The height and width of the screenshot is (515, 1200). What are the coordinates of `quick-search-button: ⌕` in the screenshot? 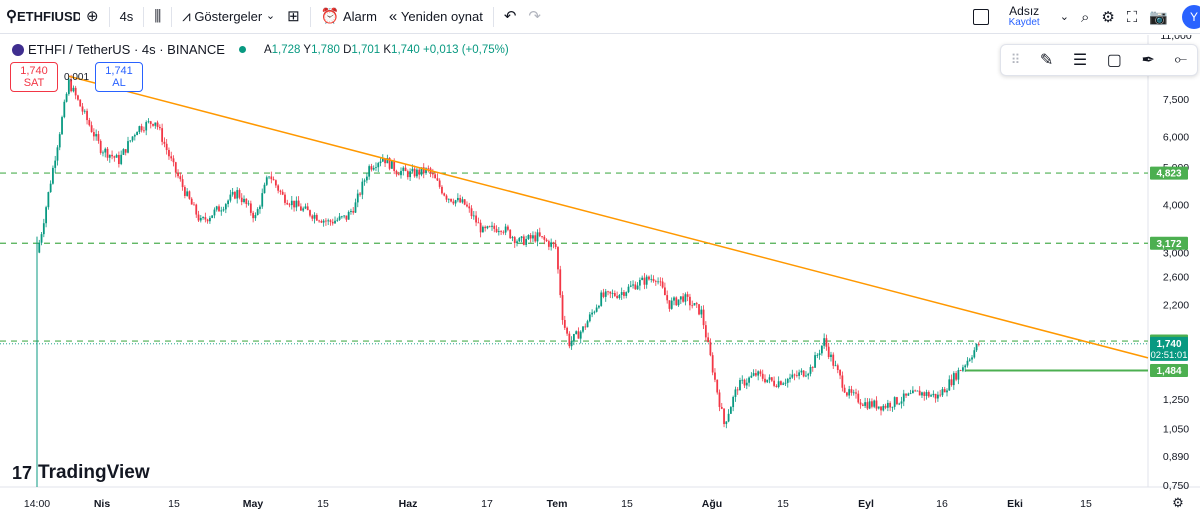 It's located at (1085, 17).